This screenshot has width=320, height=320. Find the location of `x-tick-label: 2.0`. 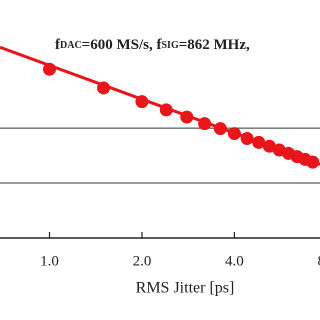

x-tick-label: 2.0 is located at coordinates (142, 261).